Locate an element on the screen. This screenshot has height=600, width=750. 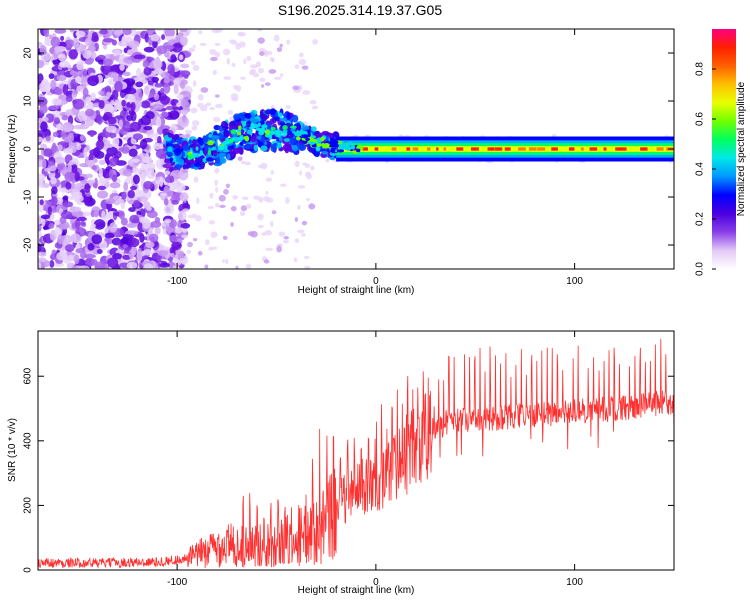
colorbar-tick-label: 0.2 is located at coordinates (700, 219).